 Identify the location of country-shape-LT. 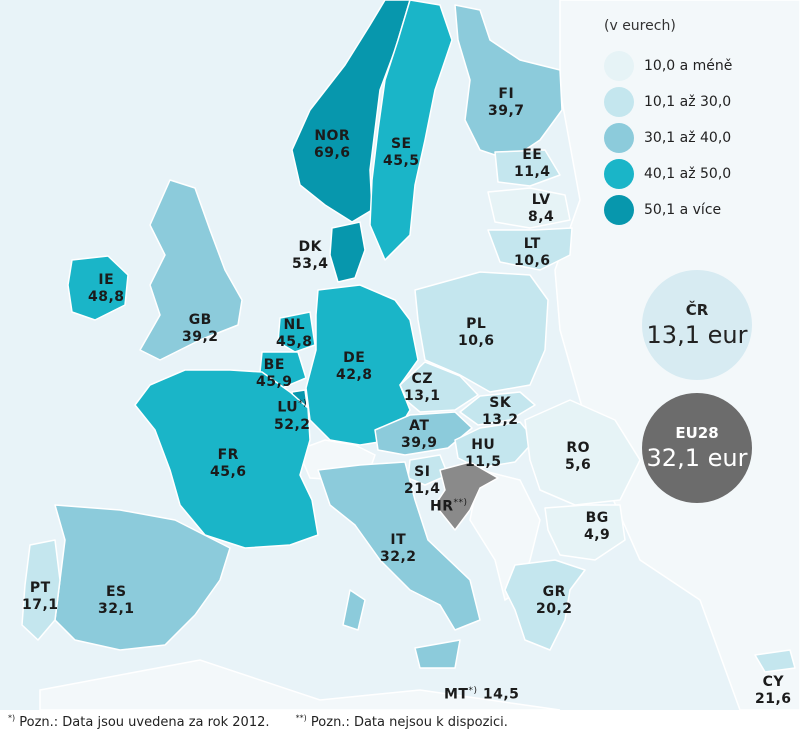
(530, 249).